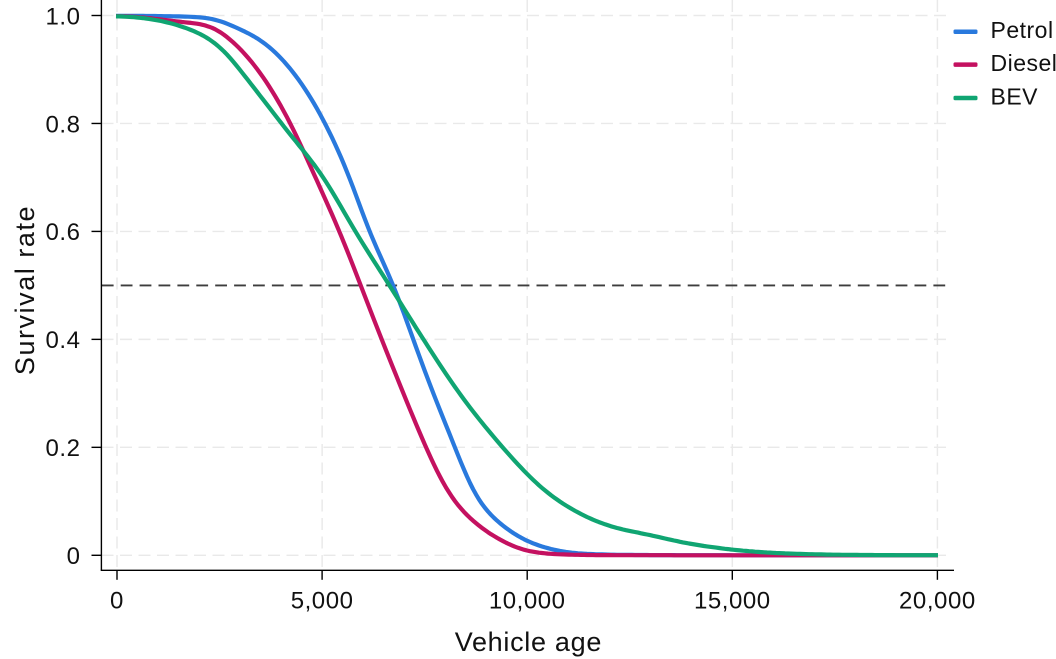  What do you see at coordinates (1023, 63) in the screenshot?
I see `svg-text: Diesel` at bounding box center [1023, 63].